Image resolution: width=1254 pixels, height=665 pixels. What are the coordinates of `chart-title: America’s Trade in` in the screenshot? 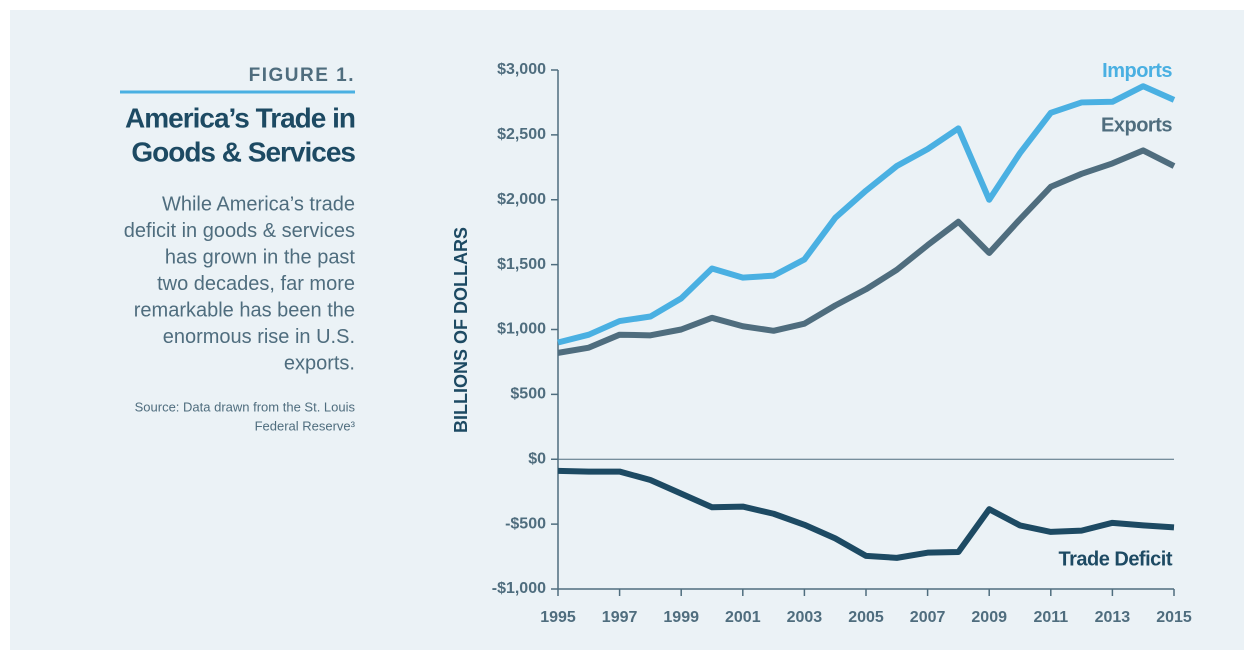 It's located at (240, 117).